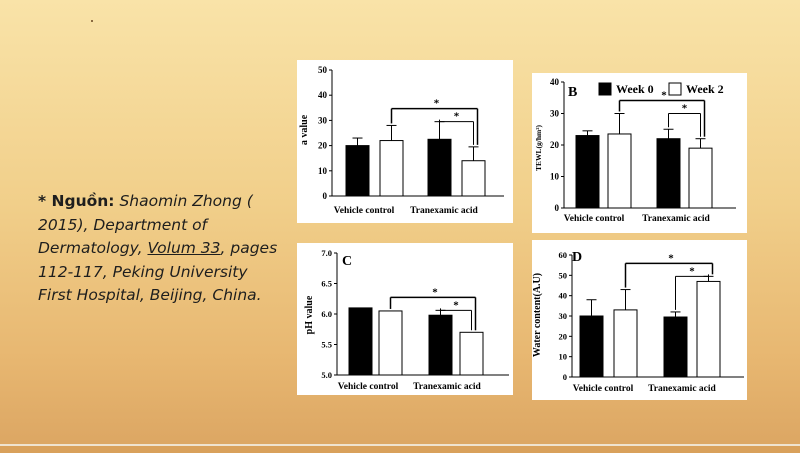 Image resolution: width=800 pixels, height=453 pixels. Describe the element at coordinates (676, 219) in the screenshot. I see `chart-b-x-tick-label: Tranexamic acid` at that location.